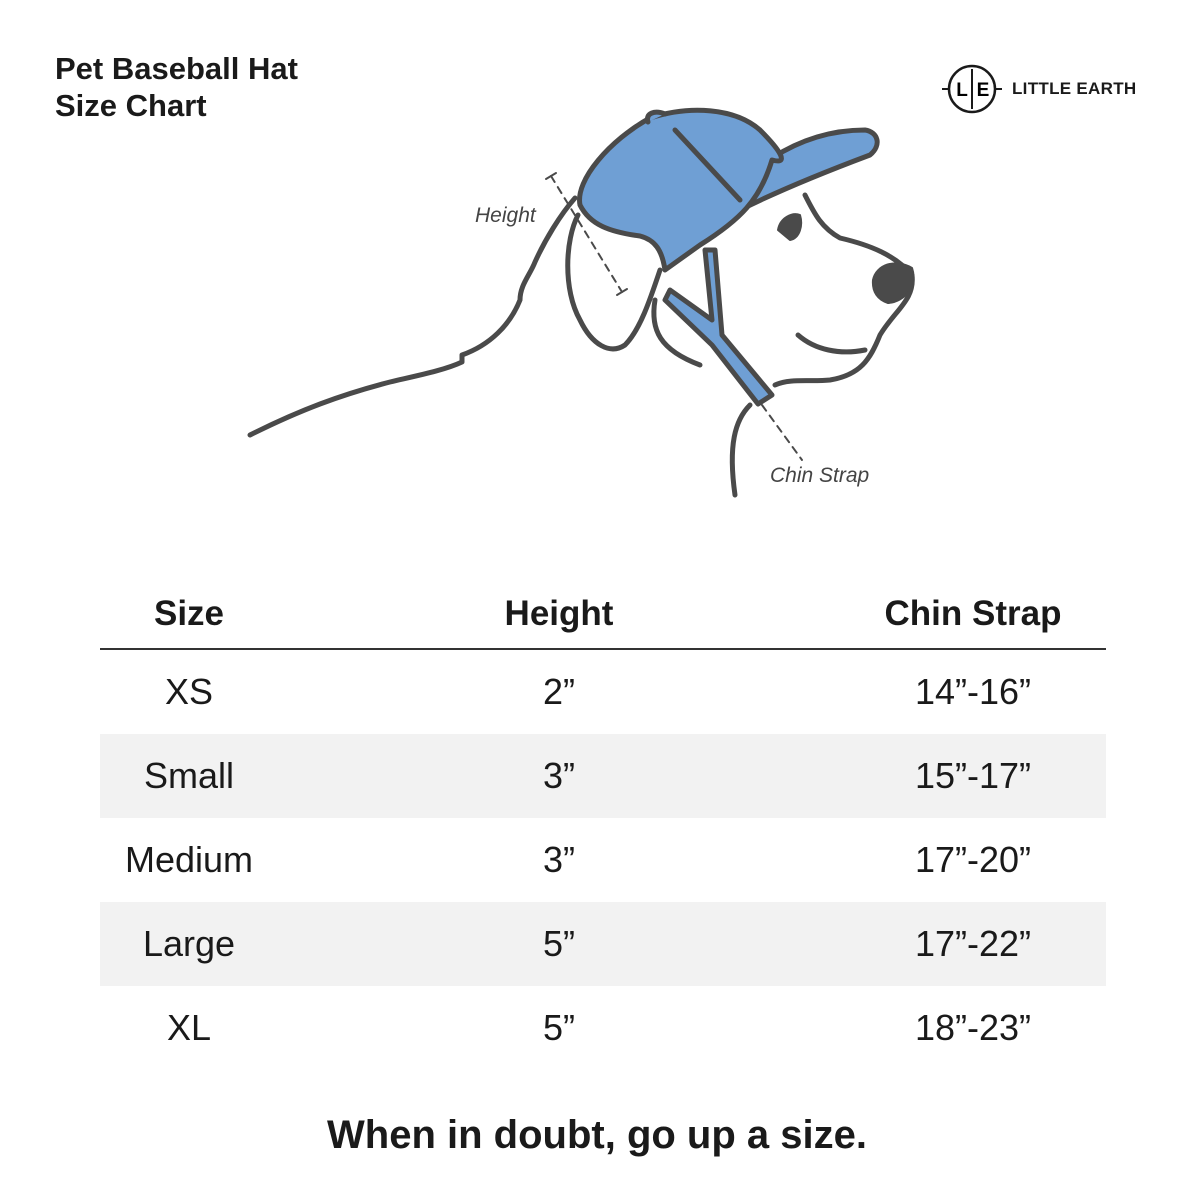 The height and width of the screenshot is (1199, 1200). What do you see at coordinates (505, 215) in the screenshot?
I see `height-label: Height` at bounding box center [505, 215].